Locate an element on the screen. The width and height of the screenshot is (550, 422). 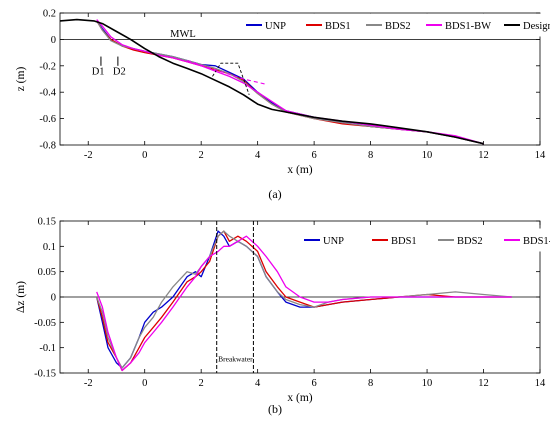
y-tick-label: 0.05 is located at coordinates (47, 272).